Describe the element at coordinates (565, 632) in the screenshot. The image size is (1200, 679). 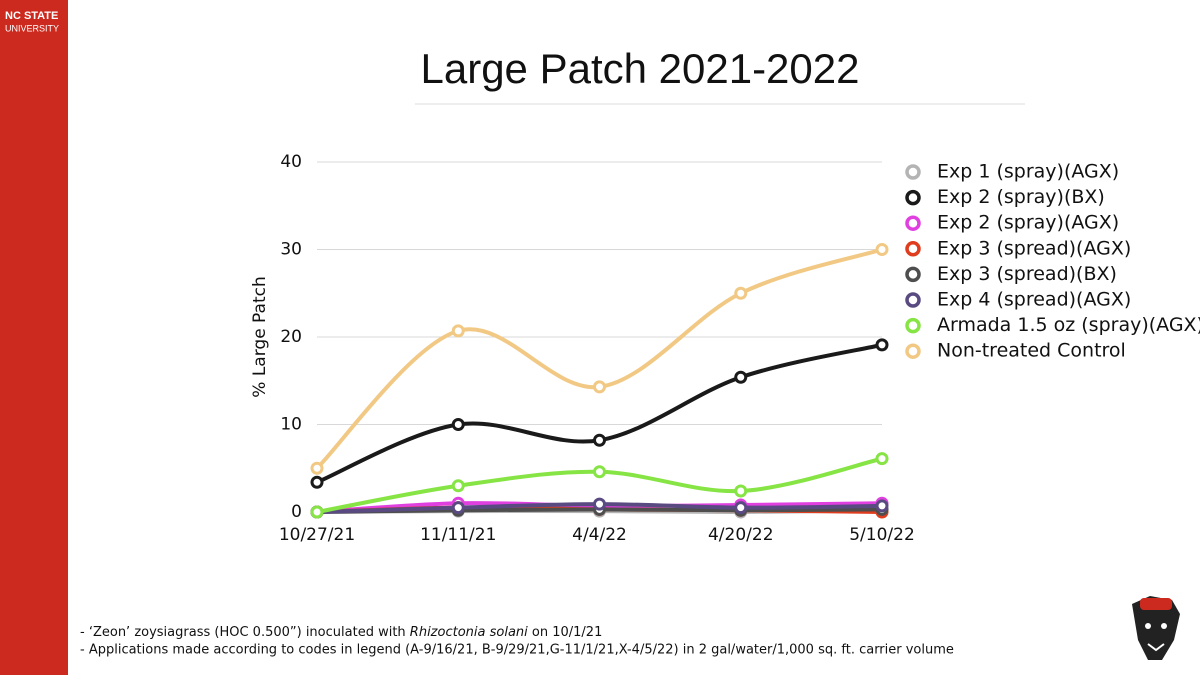
I see `footnote-text: on 10/1/21` at that location.